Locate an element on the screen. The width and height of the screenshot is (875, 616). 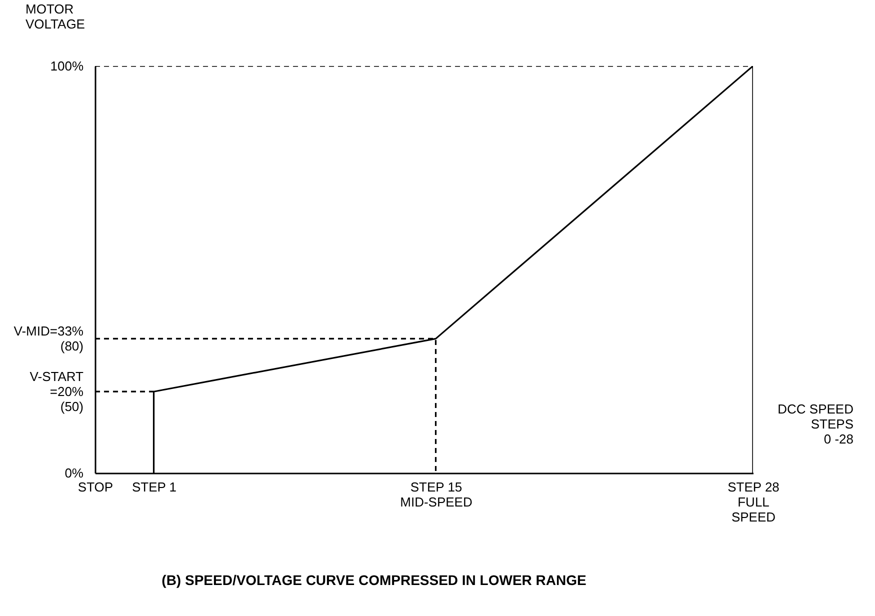
y-axis-title: MOTOR VOLTAGE is located at coordinates (56, 17).